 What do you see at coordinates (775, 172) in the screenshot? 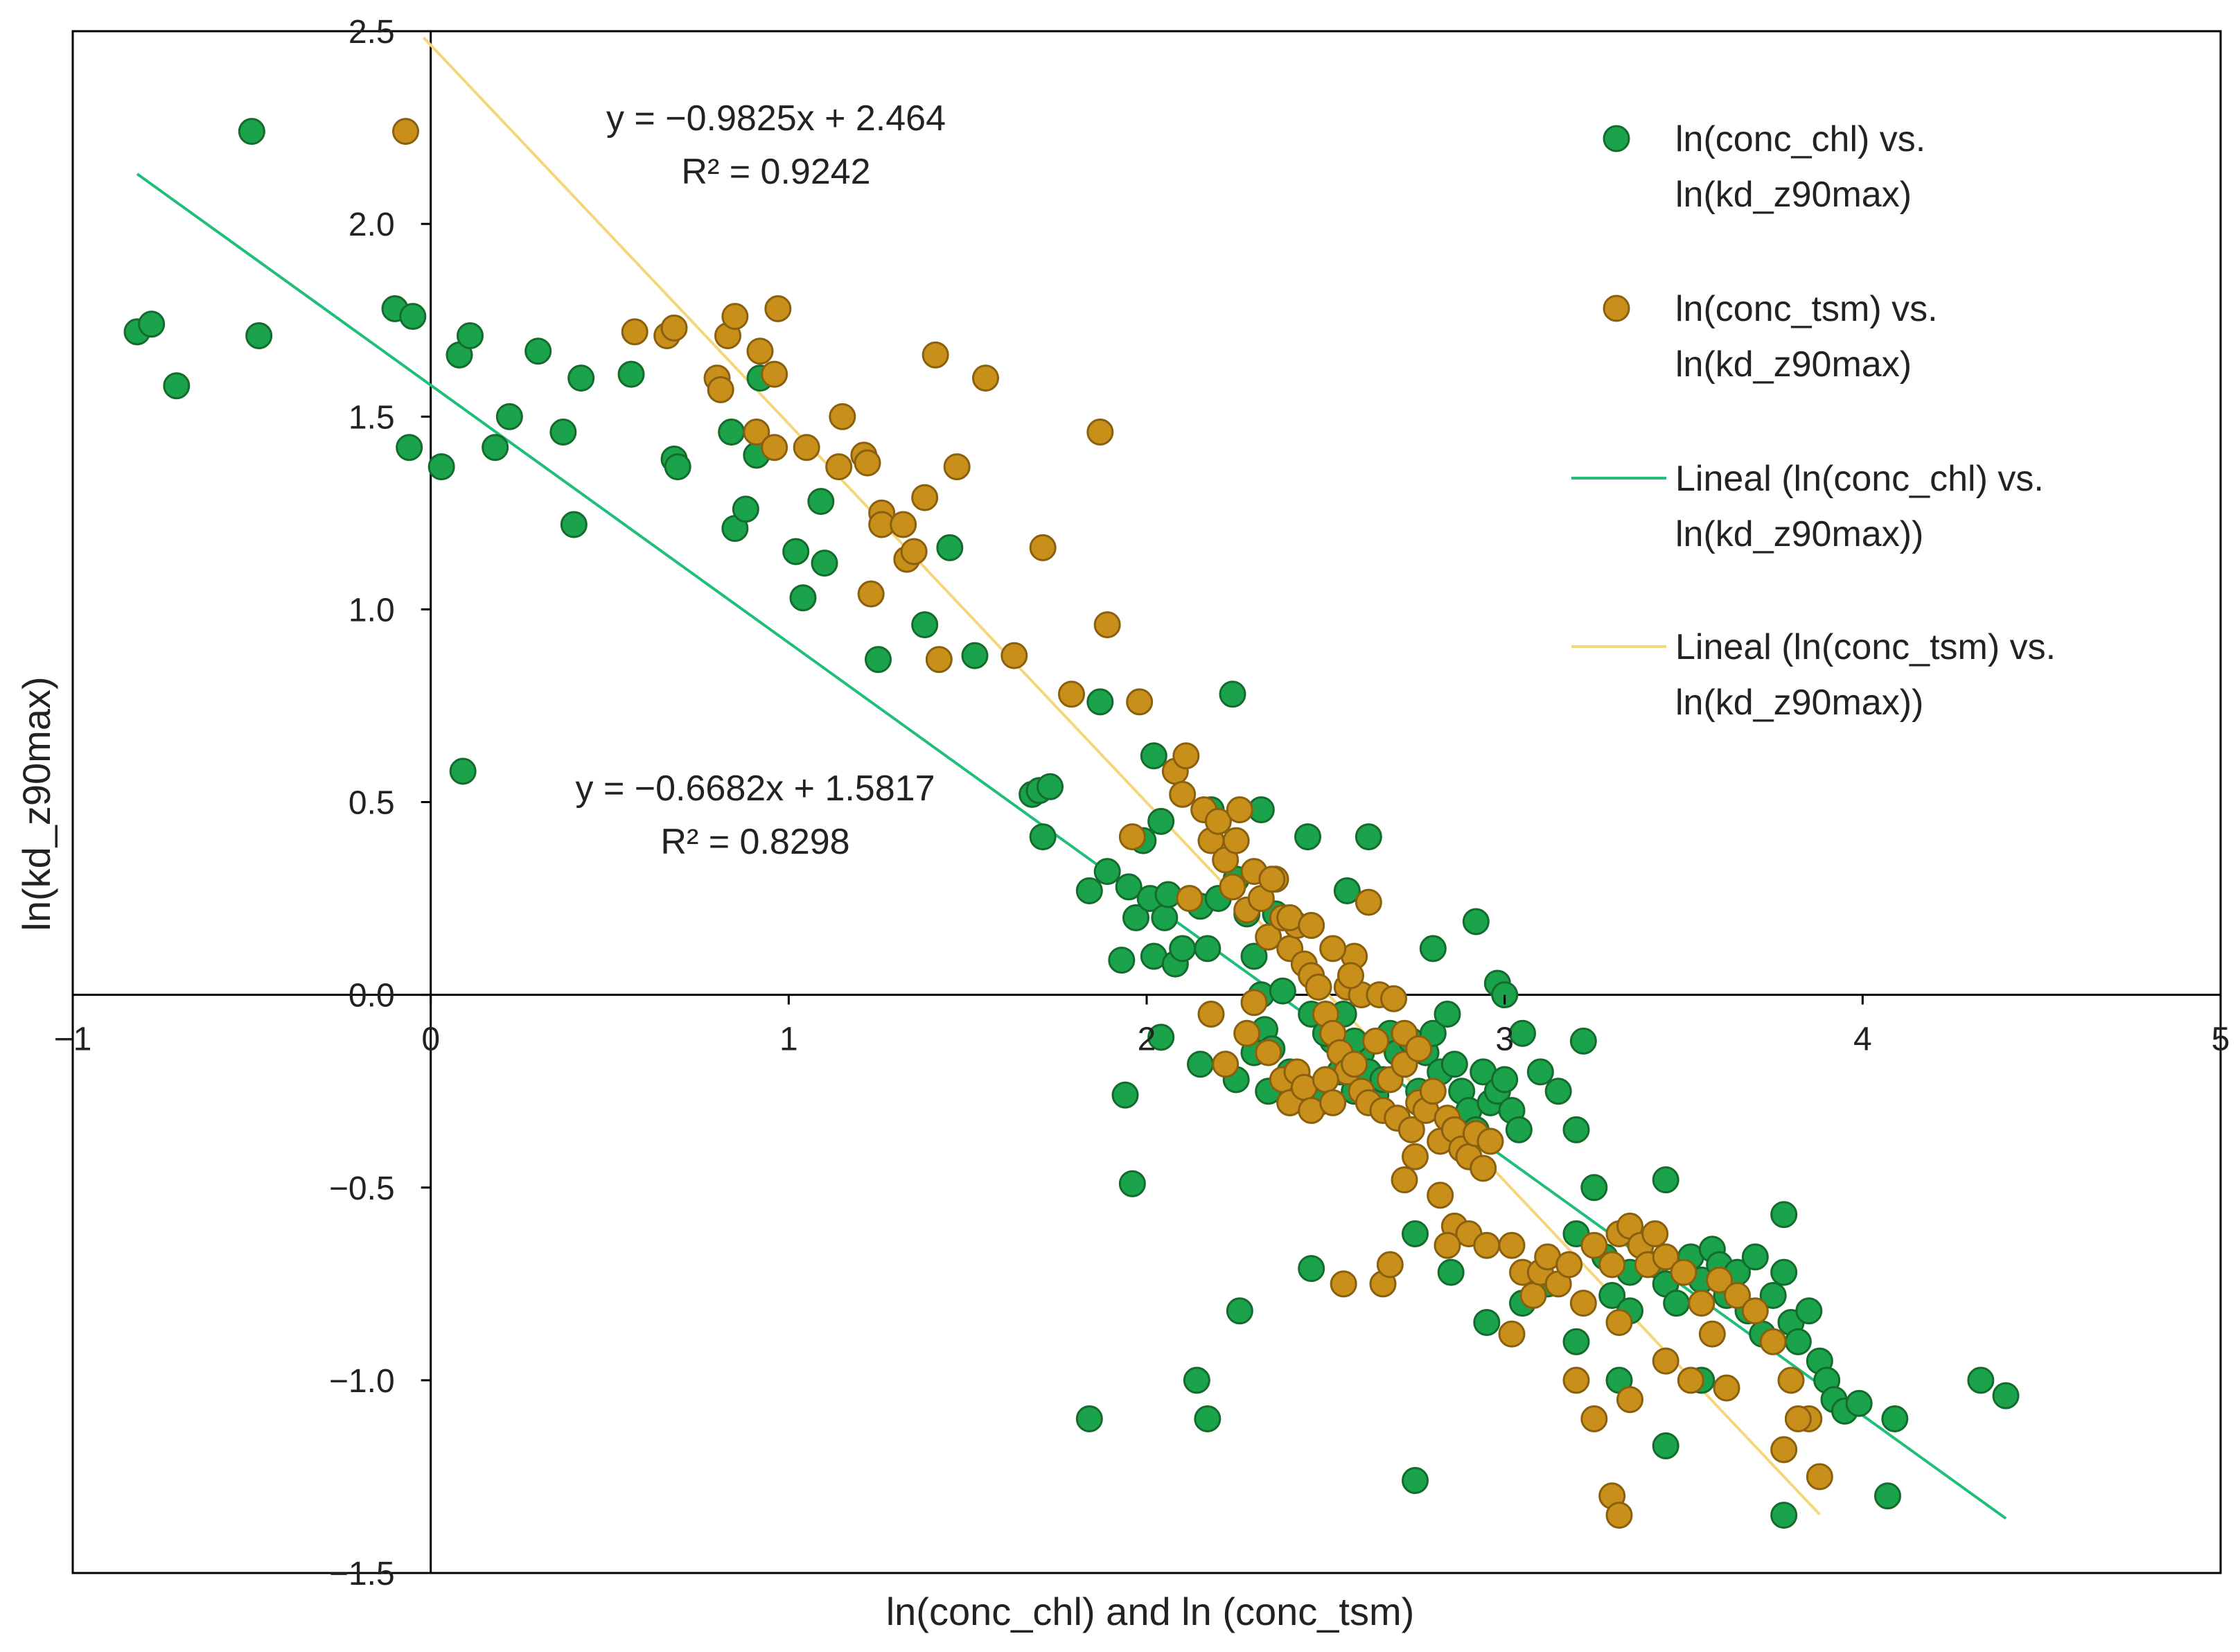
I see `tsm-trend-r2: R² = 0.9242` at bounding box center [775, 172].